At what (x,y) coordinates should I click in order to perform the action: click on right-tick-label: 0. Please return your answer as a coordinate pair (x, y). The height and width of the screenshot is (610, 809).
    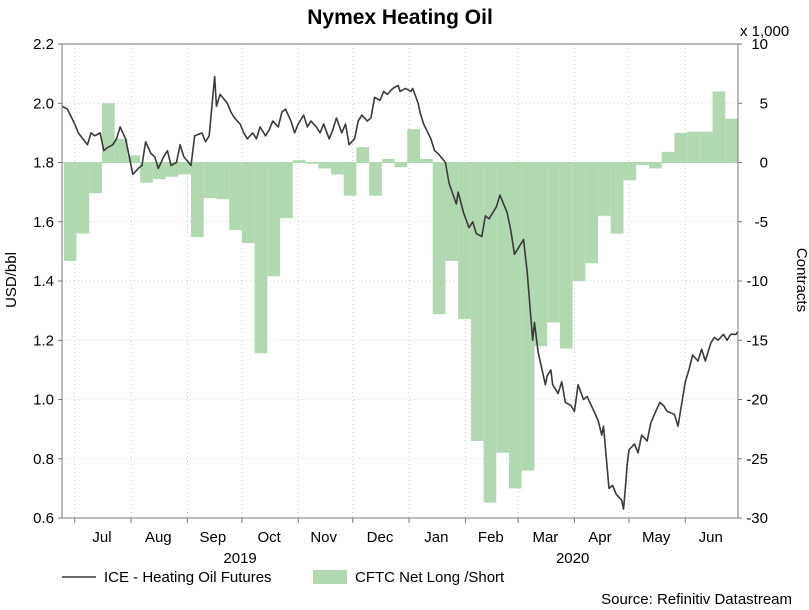
    Looking at the image, I should click on (764, 163).